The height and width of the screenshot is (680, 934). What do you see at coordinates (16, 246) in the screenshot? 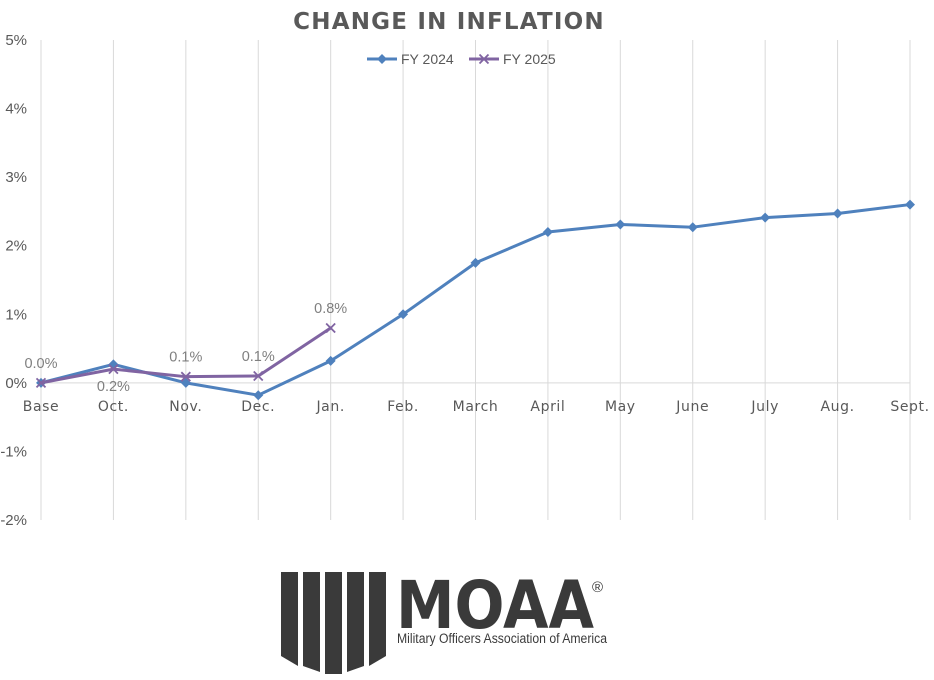
I see `y-tick-label: 2%` at bounding box center [16, 246].